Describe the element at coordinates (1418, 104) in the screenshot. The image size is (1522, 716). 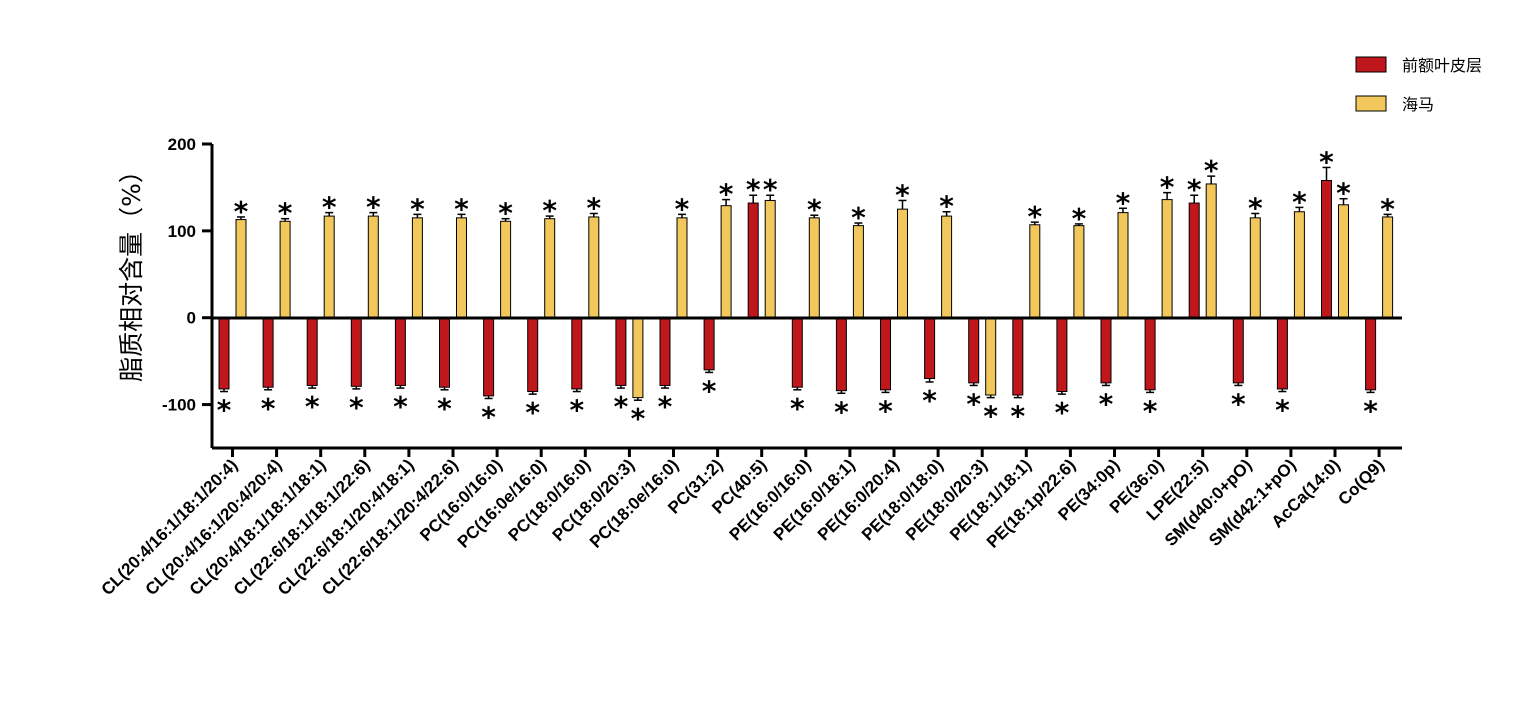
I see `legend-label-hippocampus: 海马` at that location.